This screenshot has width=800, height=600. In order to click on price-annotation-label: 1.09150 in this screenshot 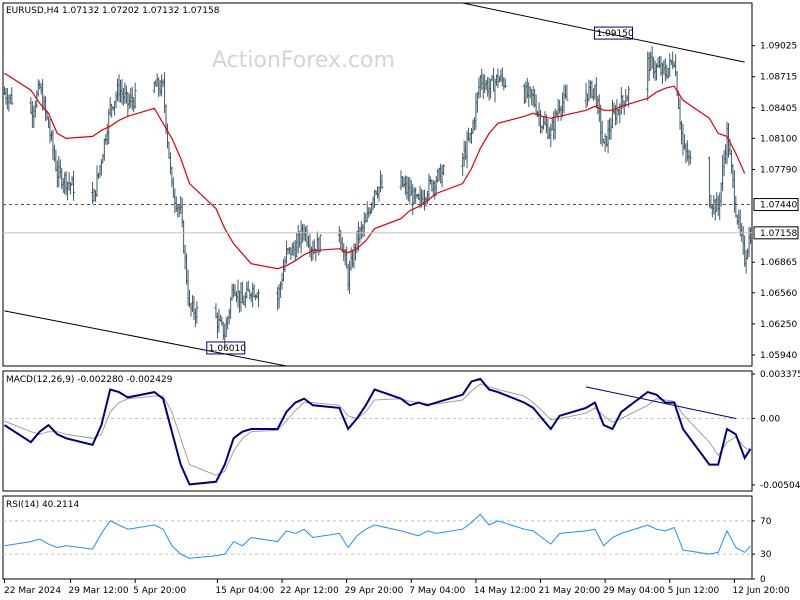, I will do `click(614, 34)`.